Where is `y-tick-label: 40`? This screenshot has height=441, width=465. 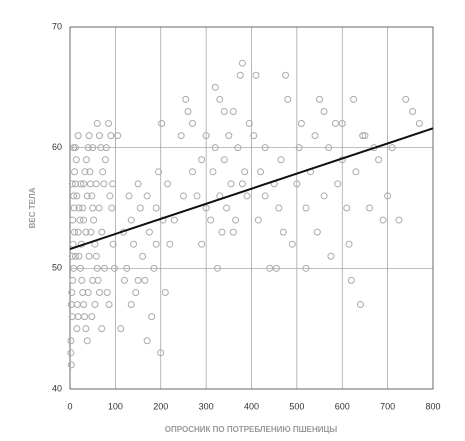
y-tick-label: 40 is located at coordinates (57, 388).